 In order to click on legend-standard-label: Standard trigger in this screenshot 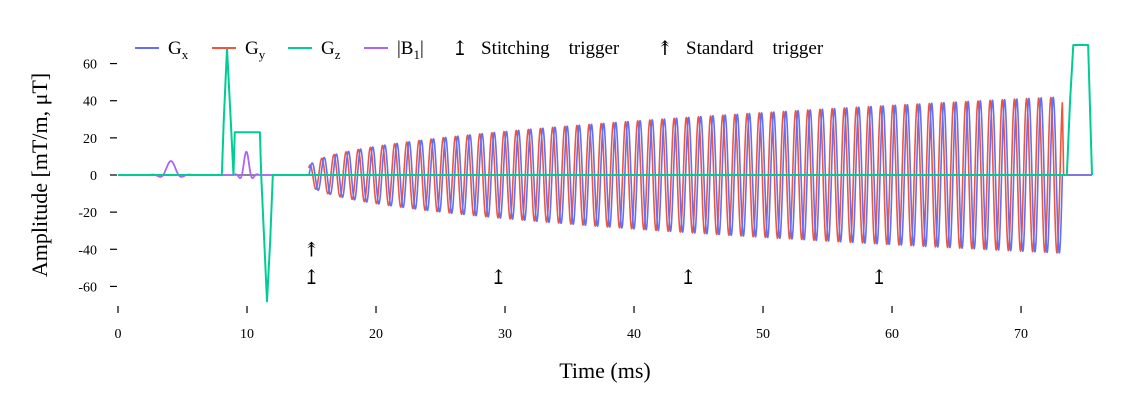, I will do `click(755, 48)`.